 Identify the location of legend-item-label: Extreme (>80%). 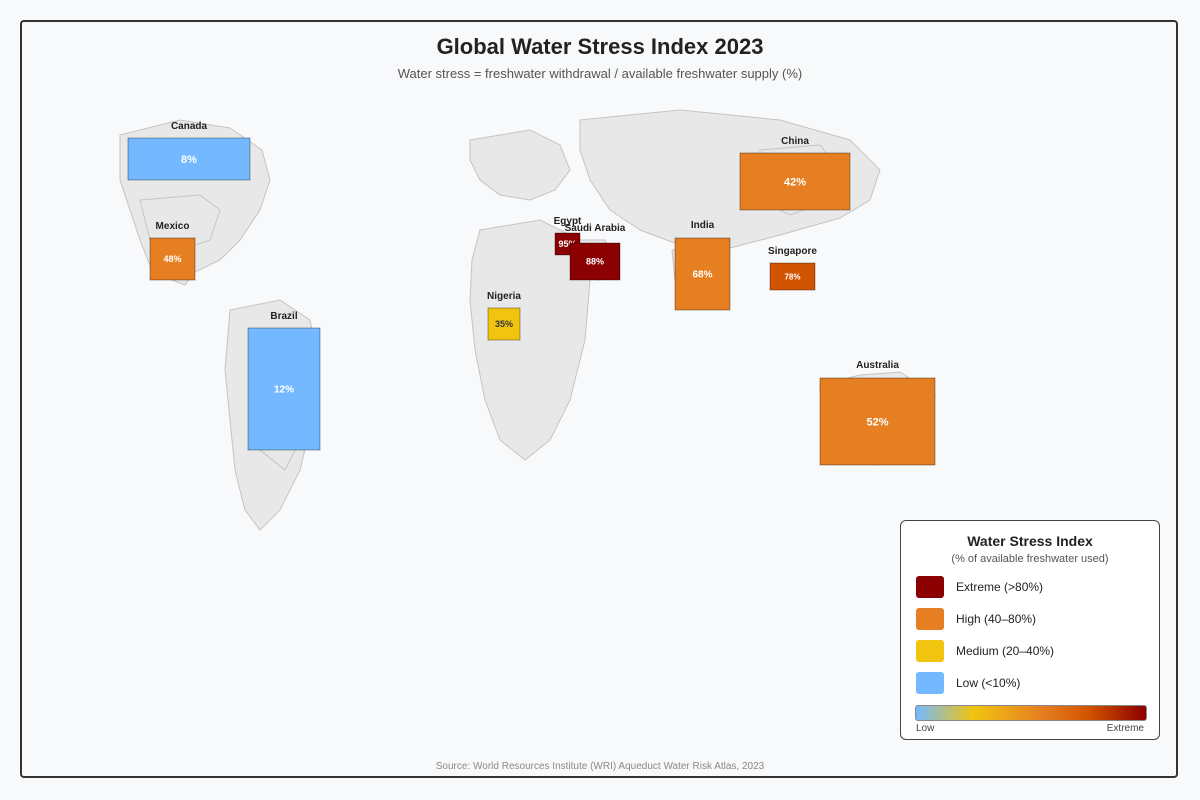
(1000, 587).